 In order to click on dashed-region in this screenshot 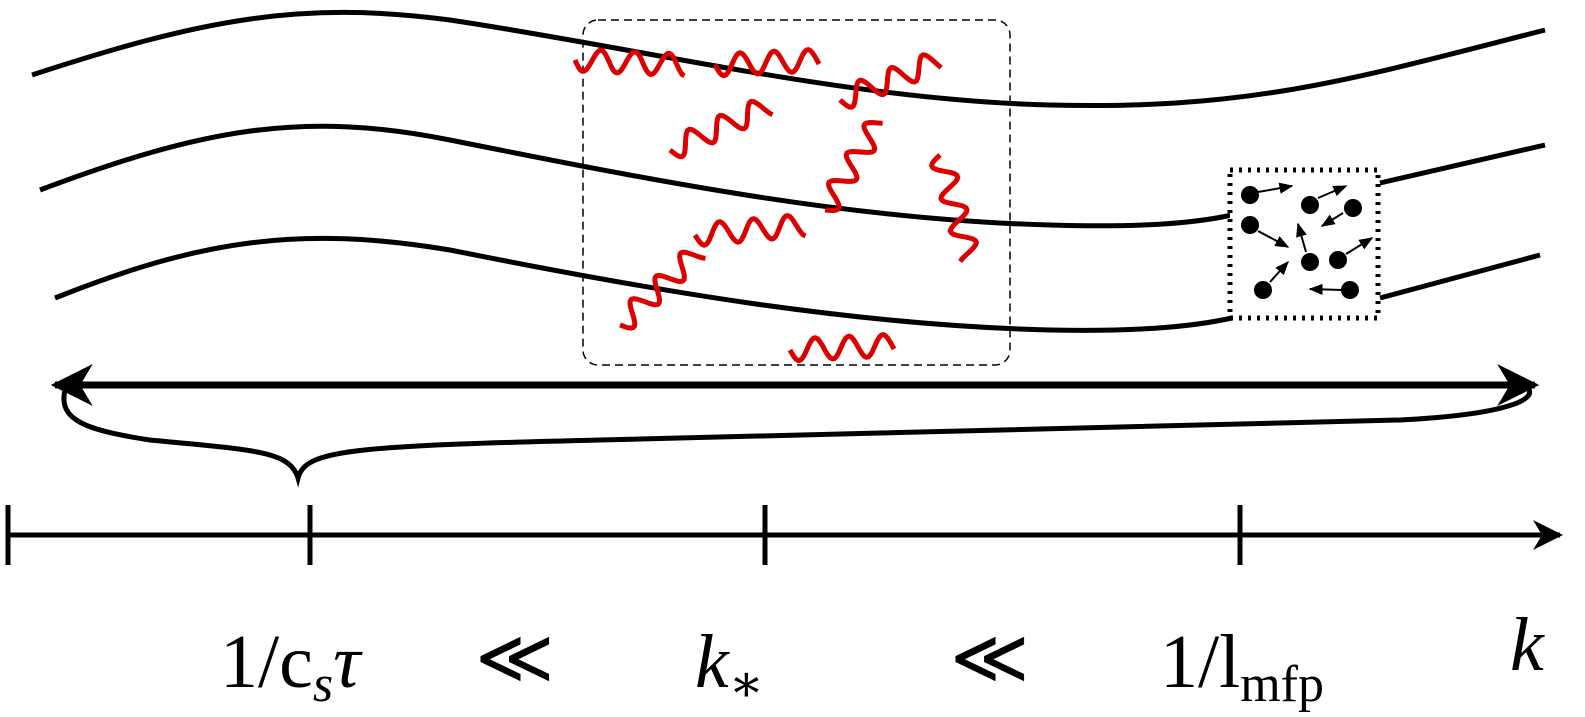, I will do `click(796, 192)`.